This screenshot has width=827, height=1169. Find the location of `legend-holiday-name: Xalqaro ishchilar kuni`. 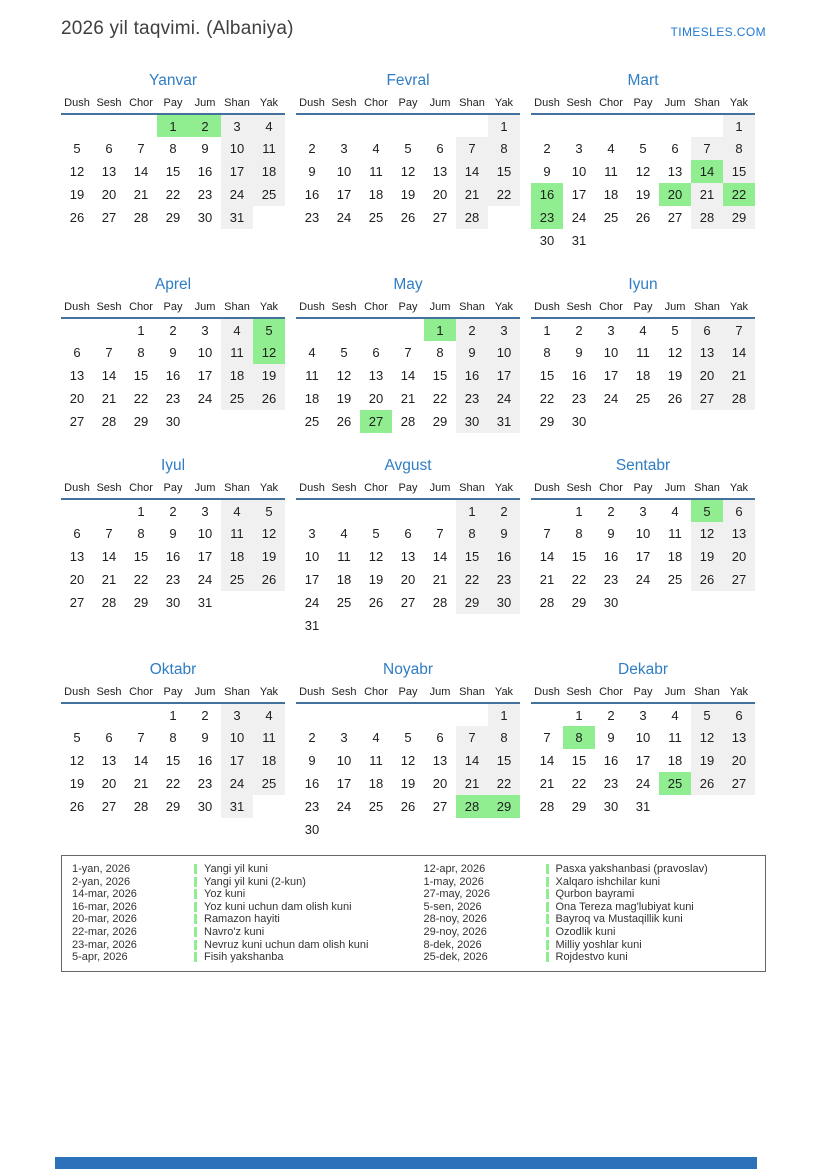

legend-holiday-name: Xalqaro ishchilar kuni is located at coordinates (608, 881).